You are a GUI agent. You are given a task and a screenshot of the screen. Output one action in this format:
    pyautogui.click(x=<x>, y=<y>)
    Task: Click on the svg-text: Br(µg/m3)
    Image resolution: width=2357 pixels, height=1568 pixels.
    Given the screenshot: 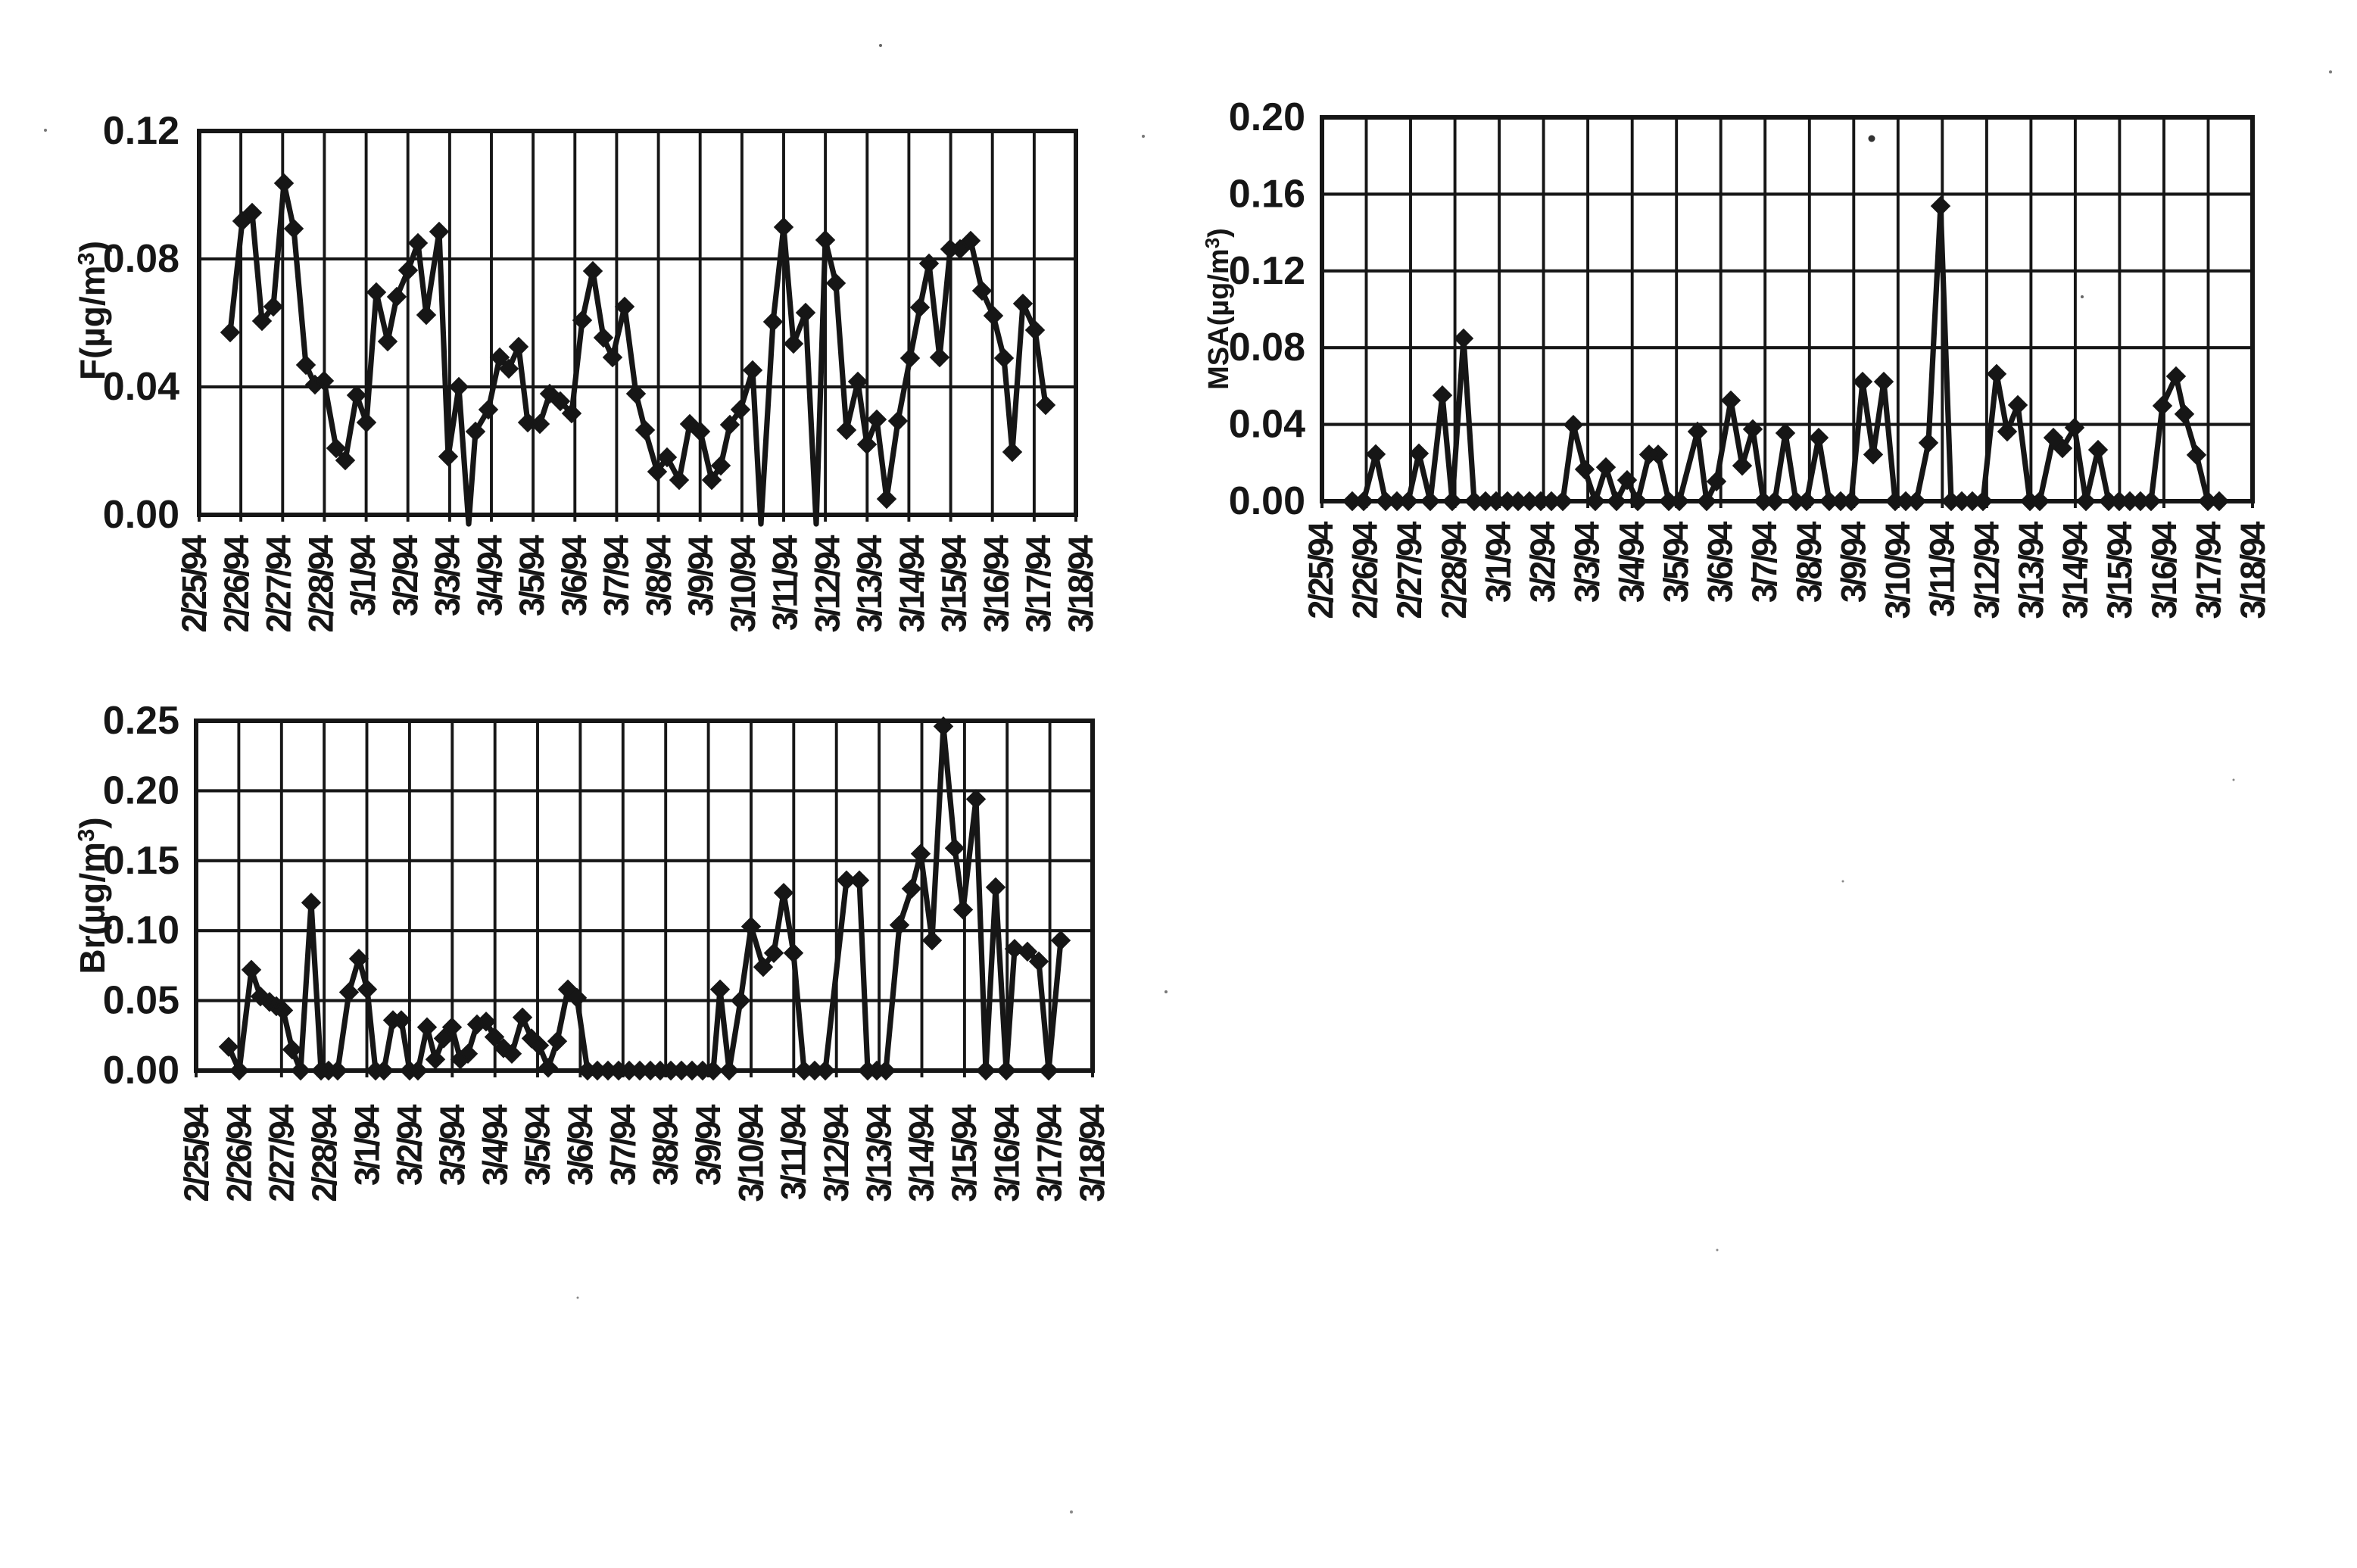 What is the action you would take?
    pyautogui.click(x=92, y=895)
    